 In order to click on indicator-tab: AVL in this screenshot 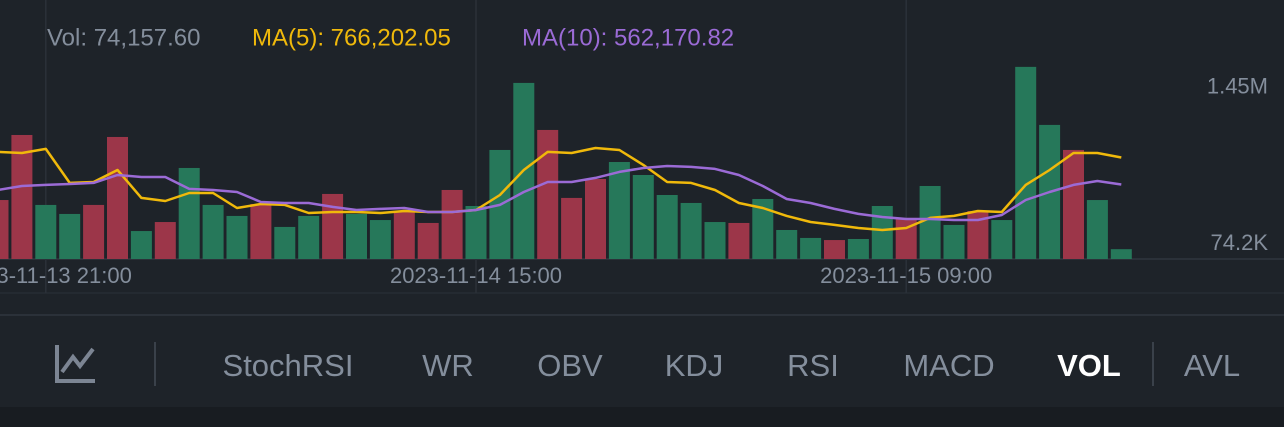, I will do `click(1212, 365)`.